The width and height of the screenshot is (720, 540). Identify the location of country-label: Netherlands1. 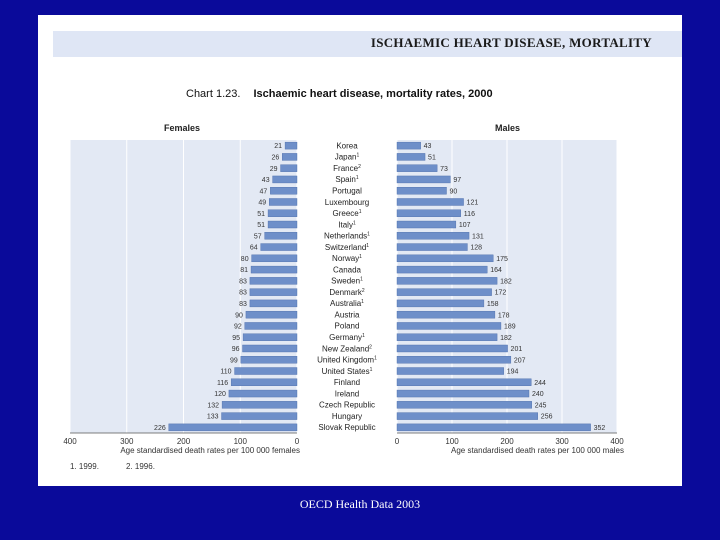
(347, 236).